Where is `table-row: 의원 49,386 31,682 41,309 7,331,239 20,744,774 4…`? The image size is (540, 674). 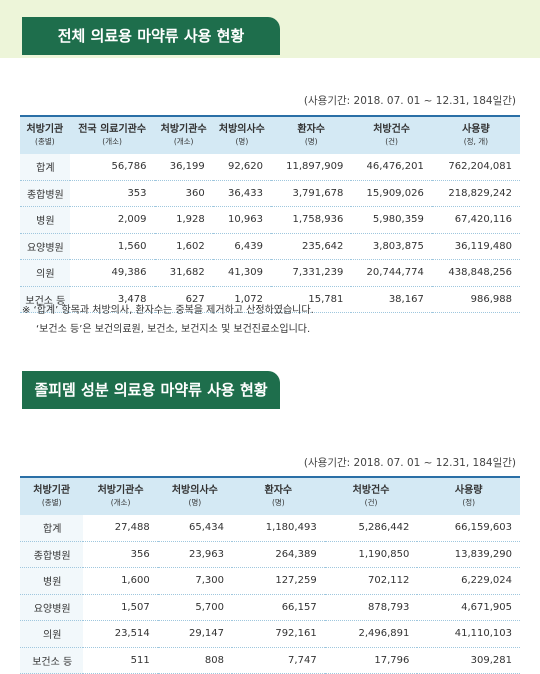
table-row: 의원 49,386 31,682 41,309 7,331,239 20,744,774 4… is located at coordinates (270, 273).